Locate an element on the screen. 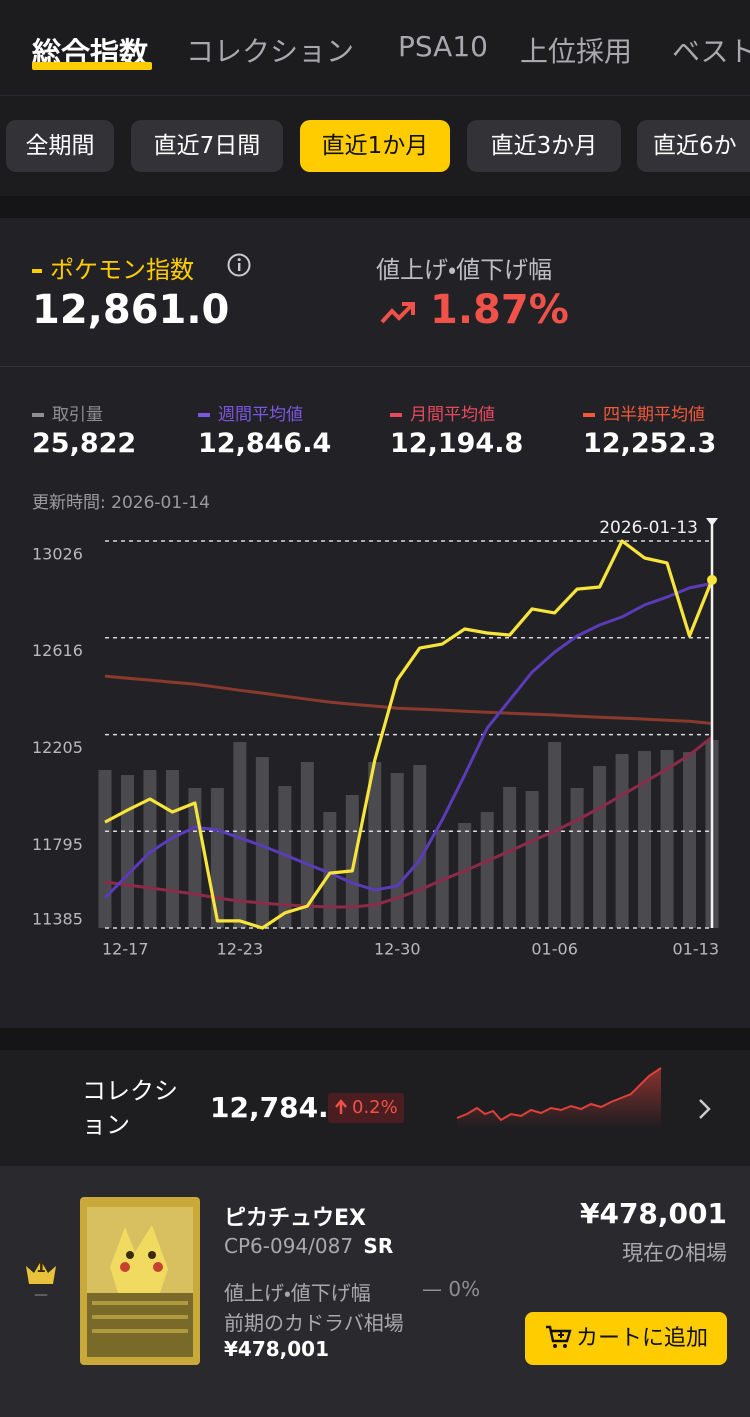  end-point is located at coordinates (712, 579).